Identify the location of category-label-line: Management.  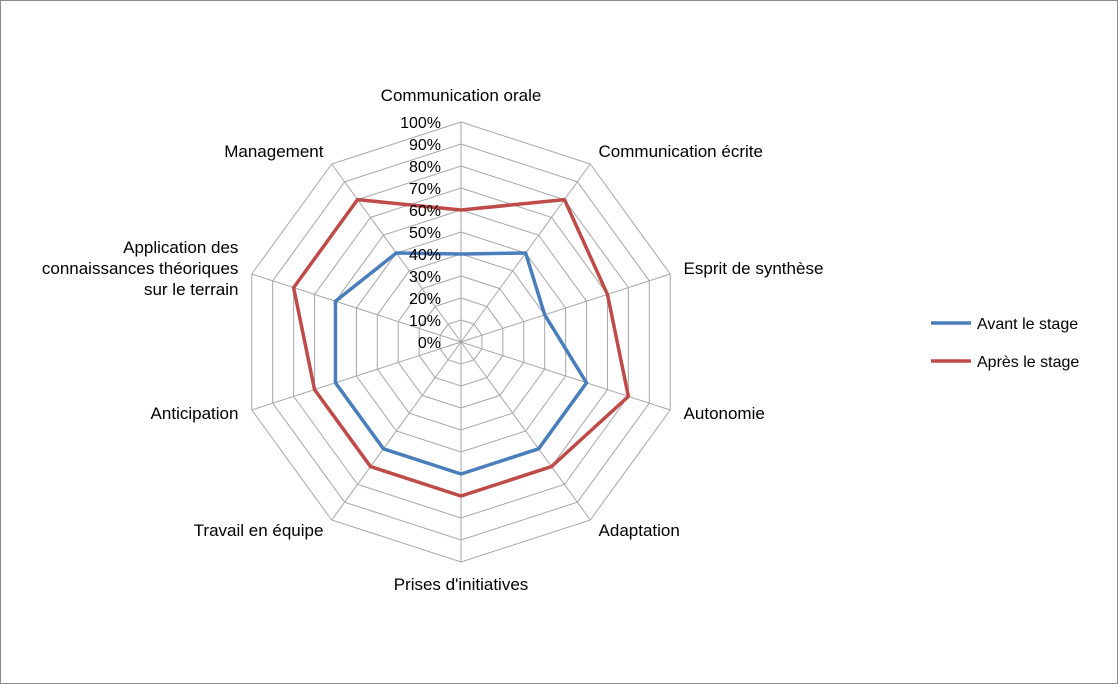
(274, 151).